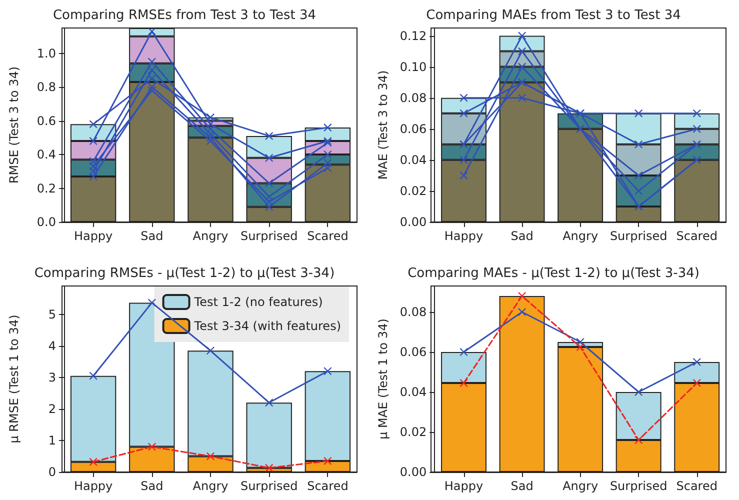 This screenshot has height=500, width=739. Describe the element at coordinates (413, 67) in the screenshot. I see `y-tick-label: 0.10` at that location.